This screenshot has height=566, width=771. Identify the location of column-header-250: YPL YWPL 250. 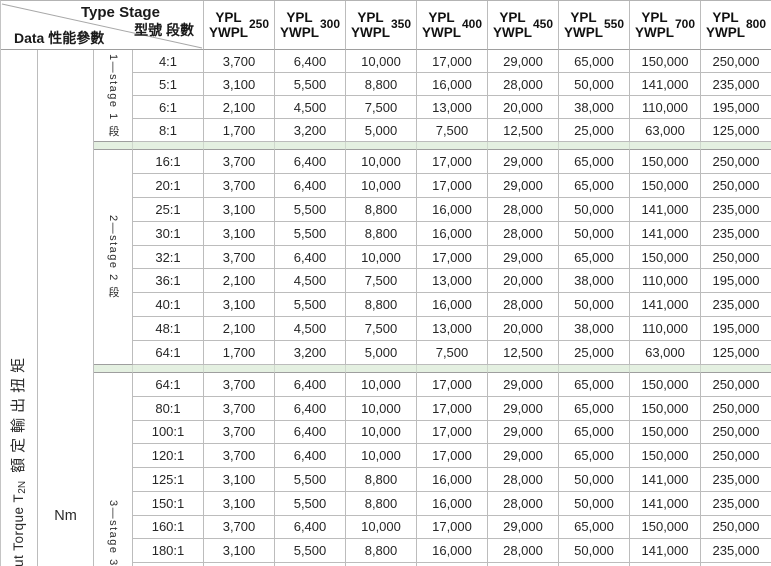
(239, 25).